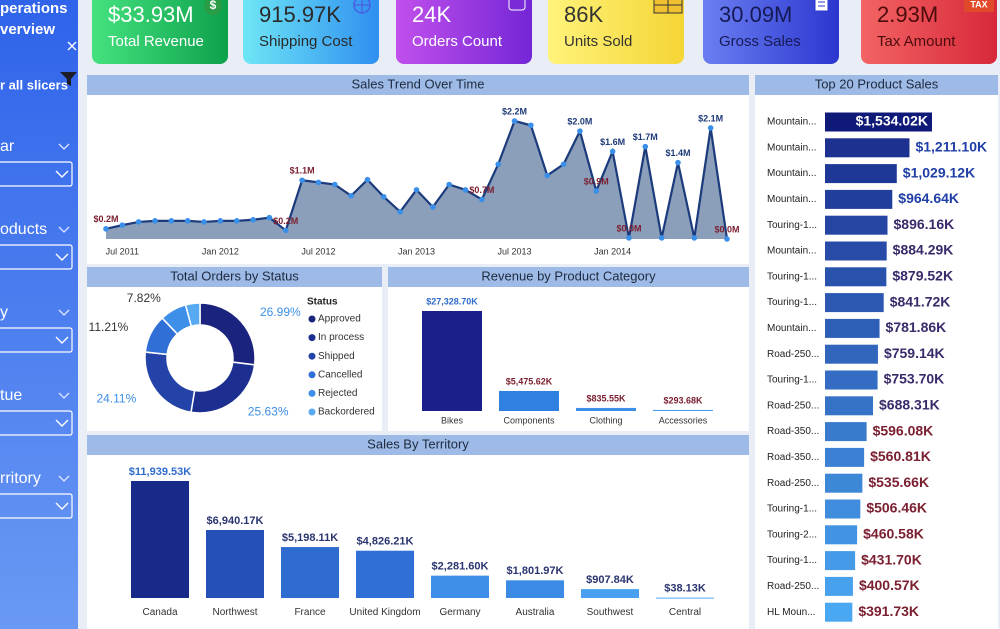 This screenshot has width=1000, height=629. Describe the element at coordinates (416, 180) in the screenshot. I see `area` at that location.